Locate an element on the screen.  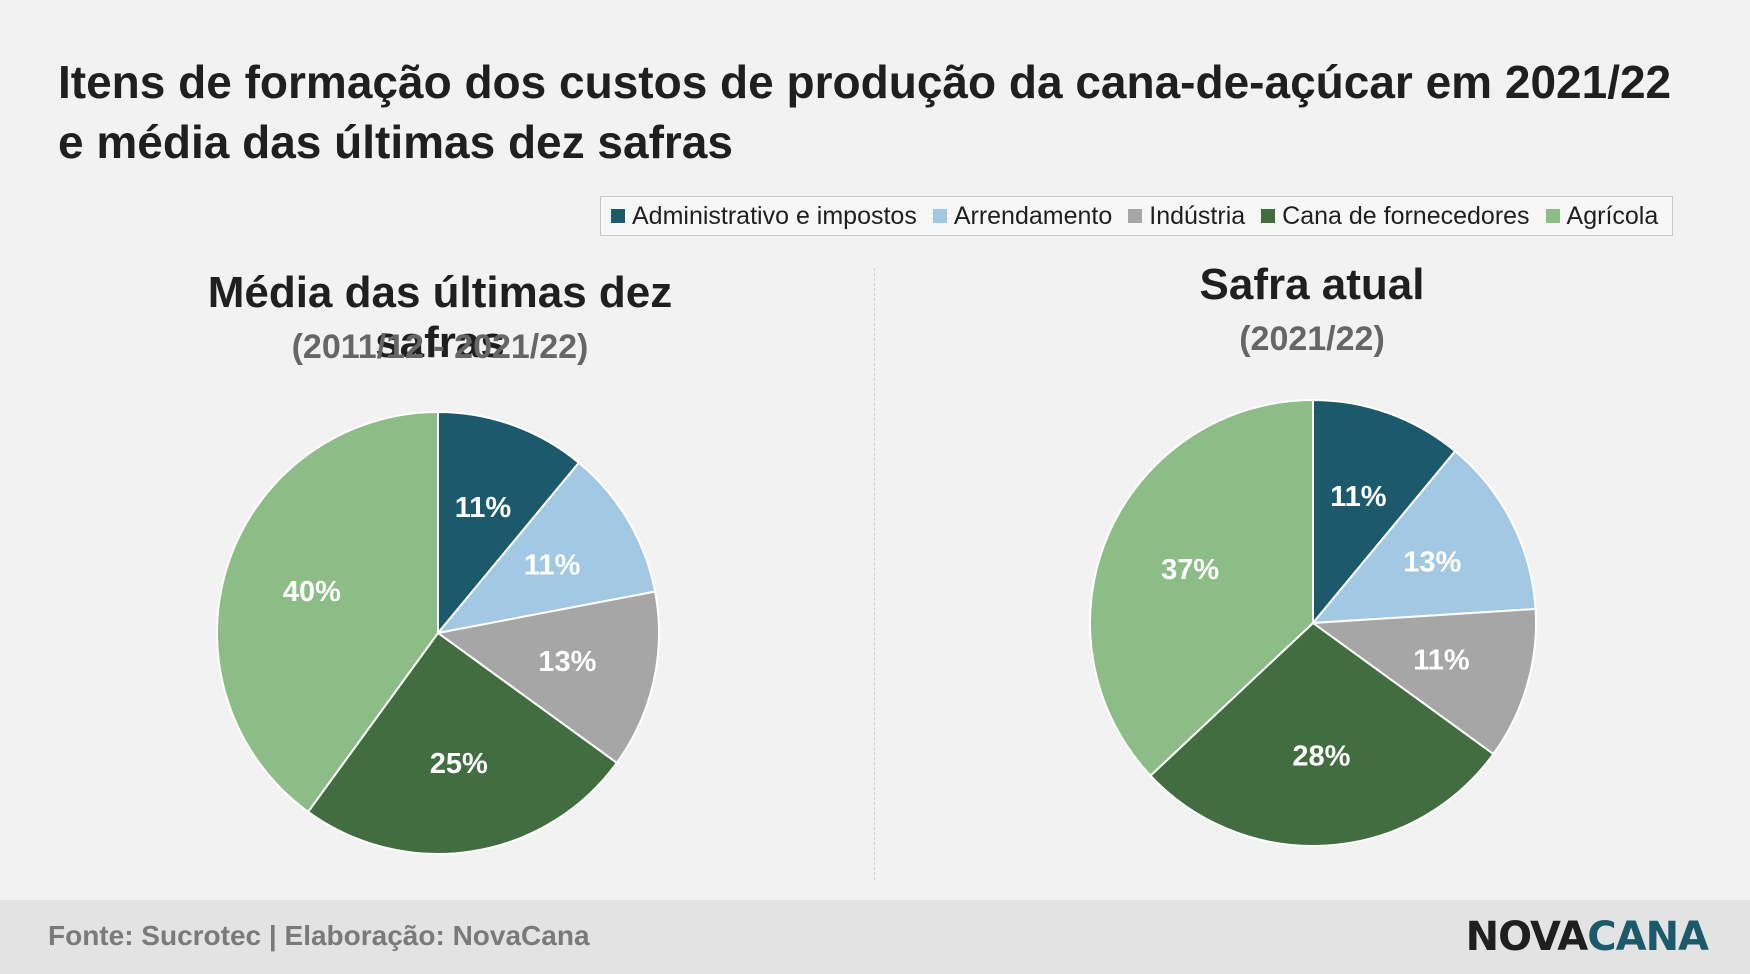
pie-slice-label-2: 13% is located at coordinates (1432, 562).